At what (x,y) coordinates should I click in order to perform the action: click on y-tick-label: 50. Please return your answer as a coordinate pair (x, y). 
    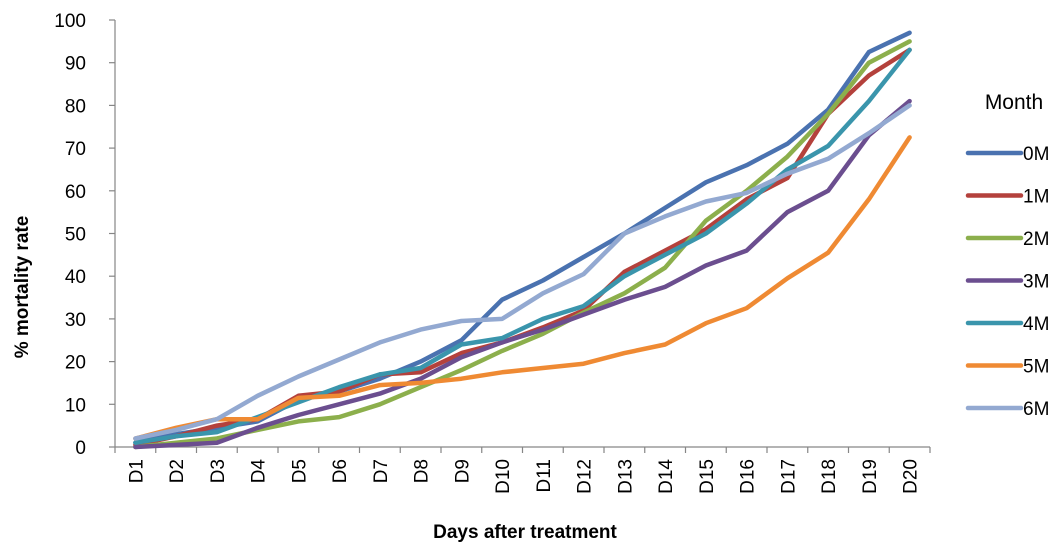
    Looking at the image, I should click on (75, 235).